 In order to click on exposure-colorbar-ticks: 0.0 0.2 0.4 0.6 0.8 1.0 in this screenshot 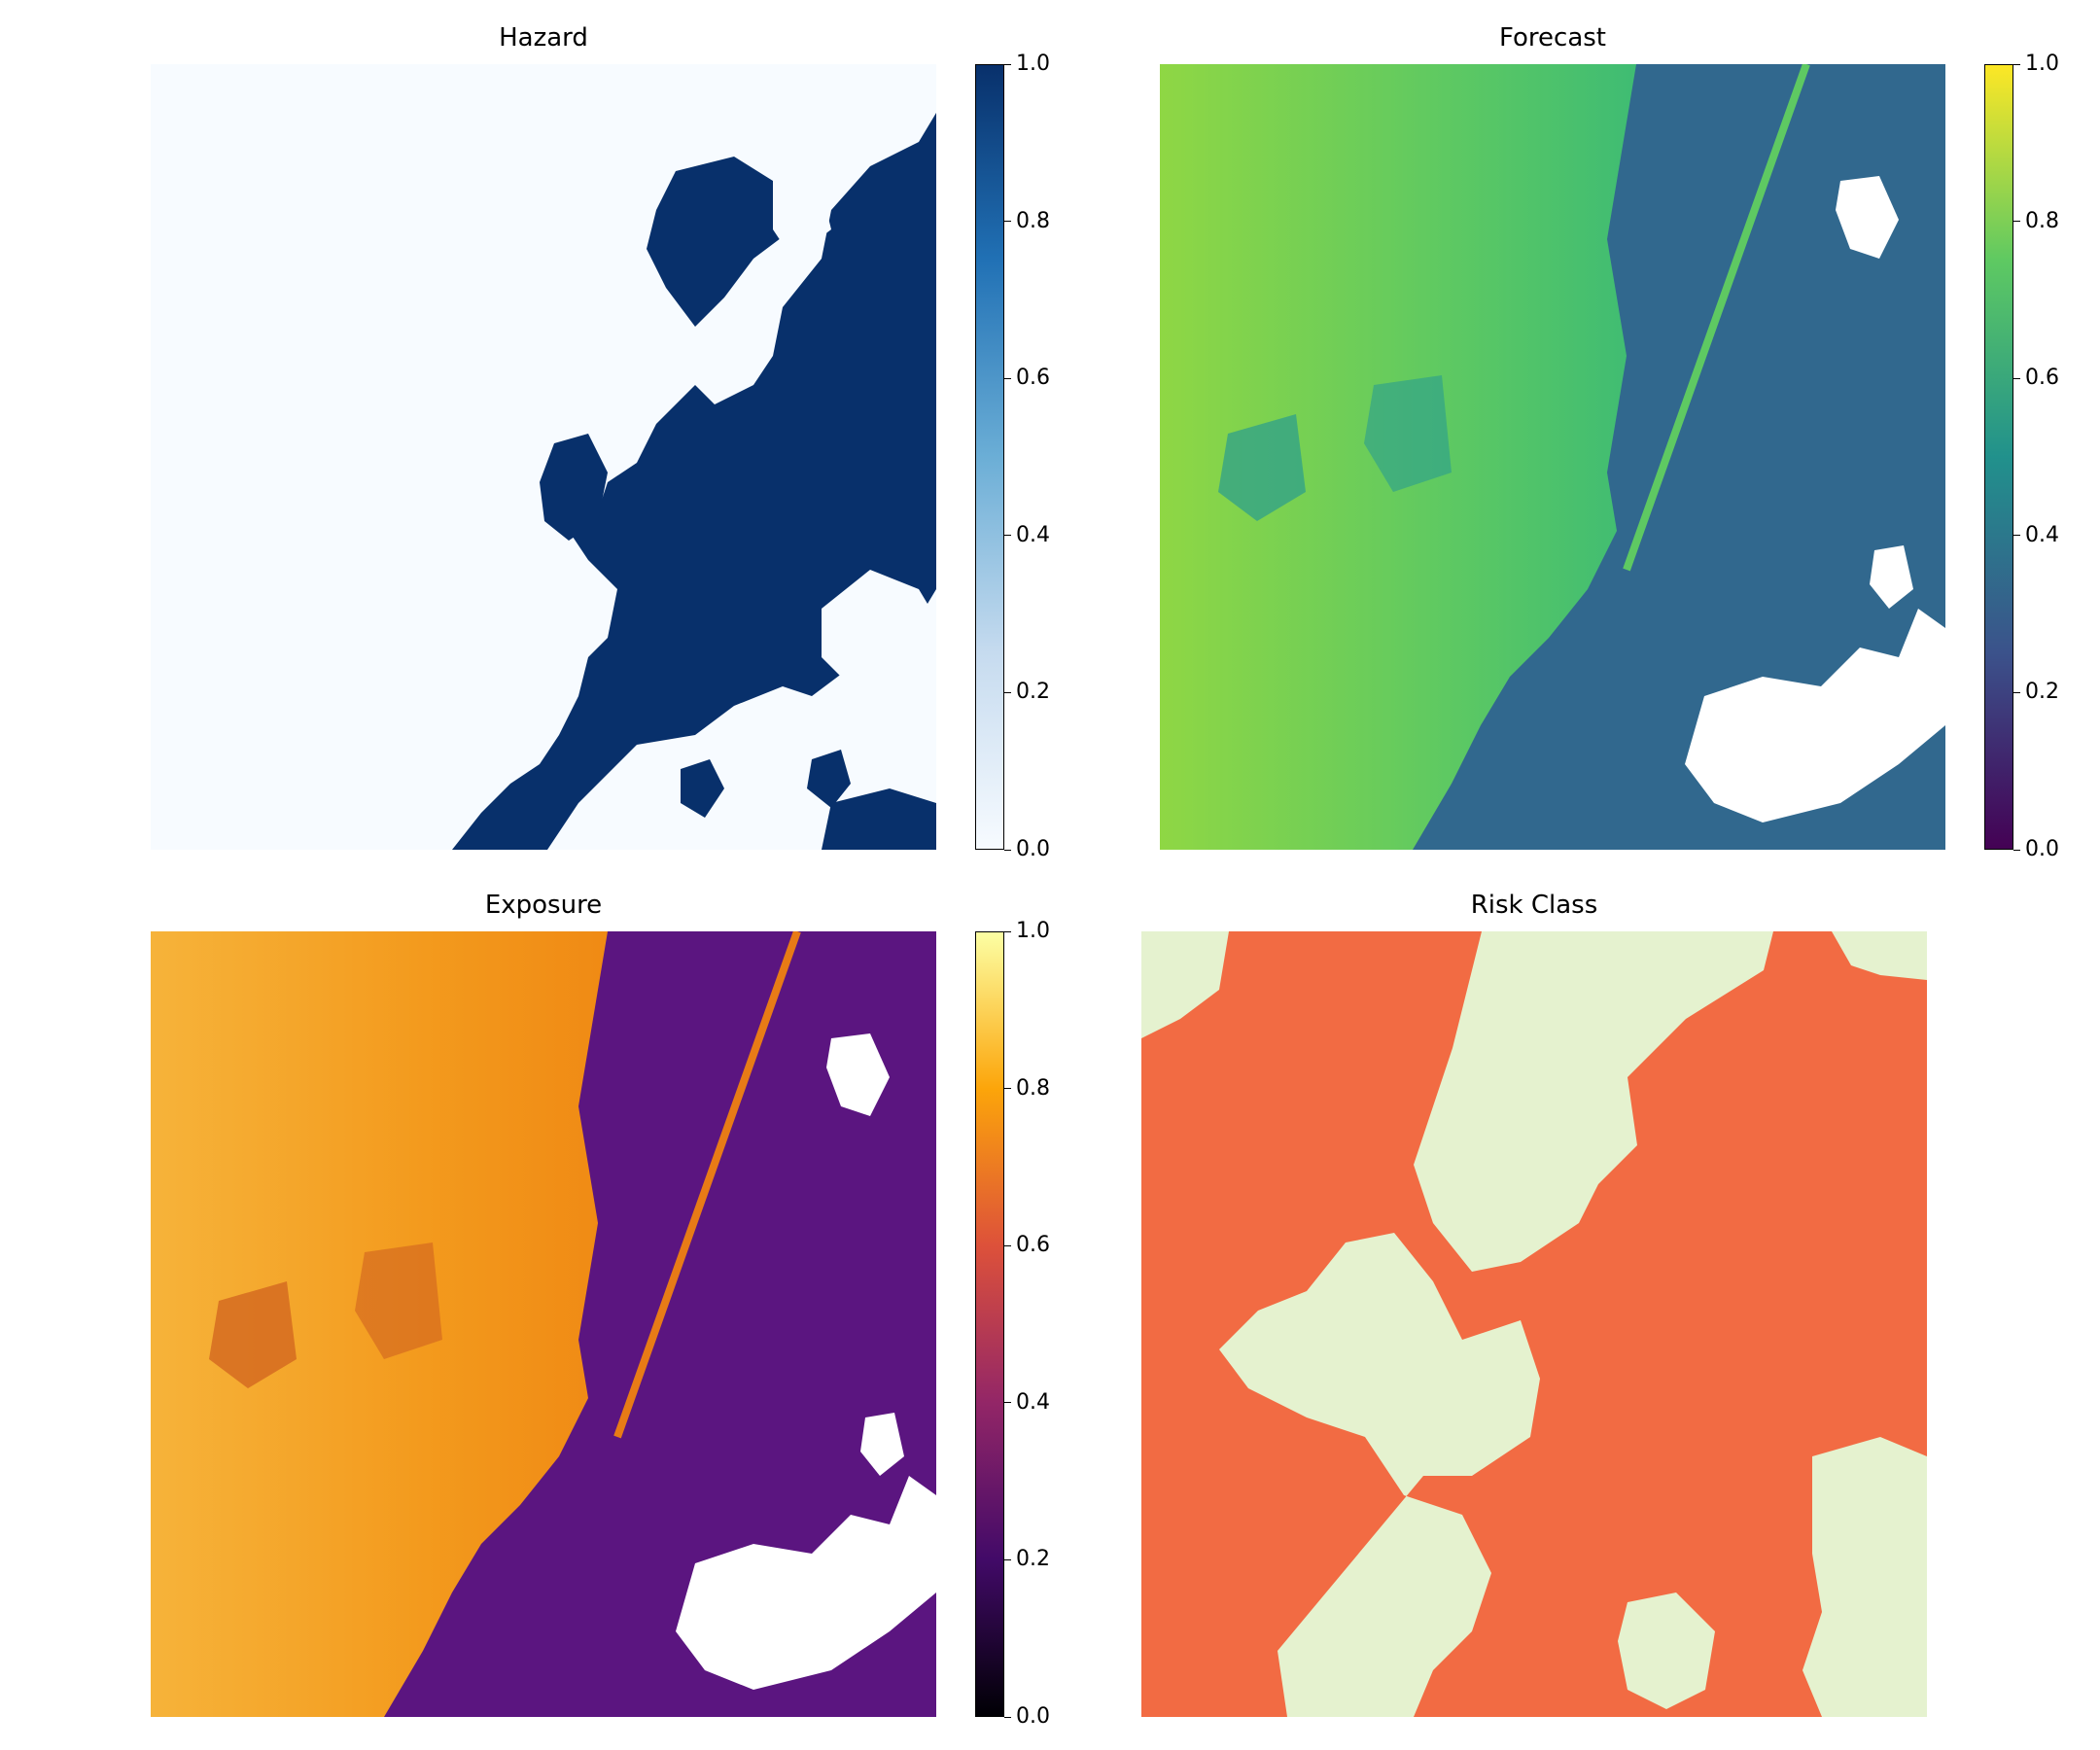, I will do `click(1033, 1324)`.